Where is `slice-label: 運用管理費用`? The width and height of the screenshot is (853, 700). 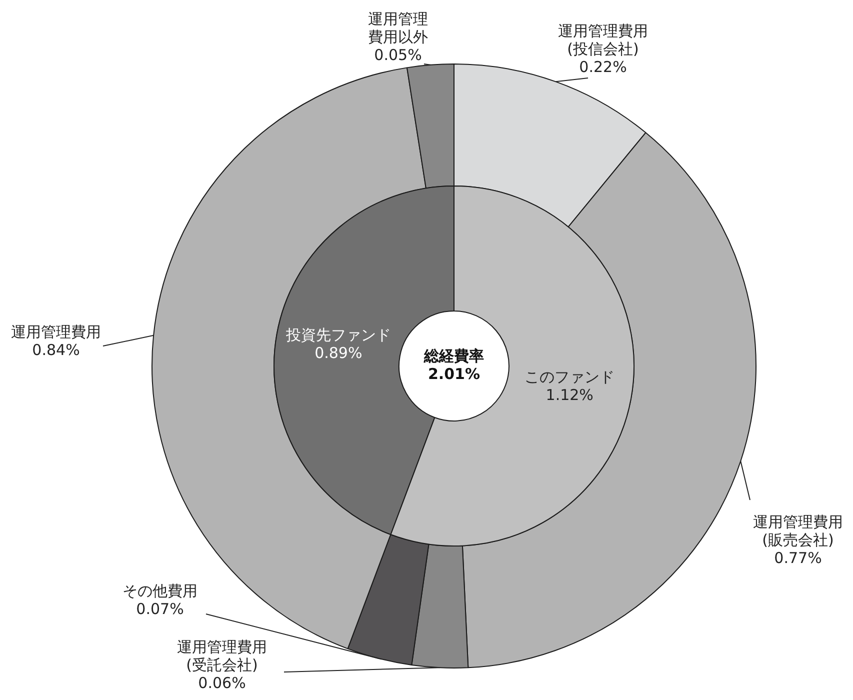 slice-label: 運用管理費用 is located at coordinates (56, 331).